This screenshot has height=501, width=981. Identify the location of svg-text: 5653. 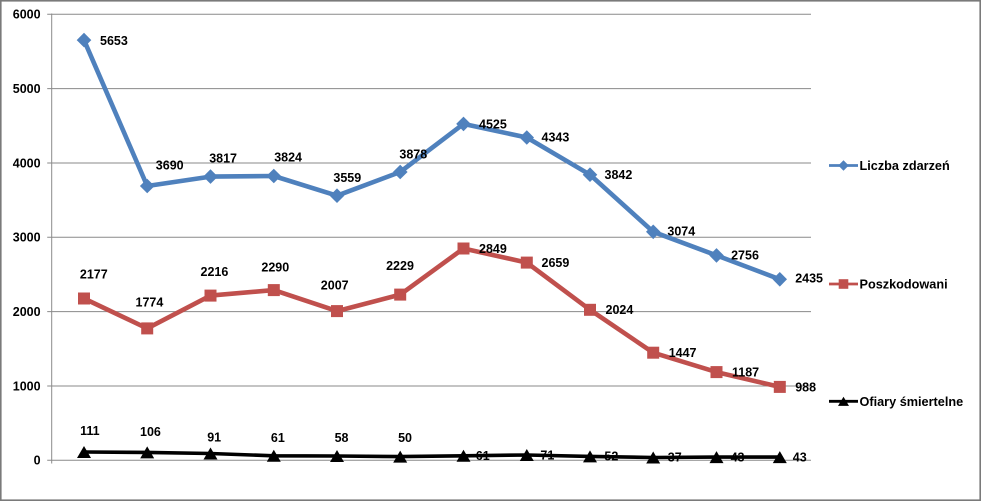
(114, 41).